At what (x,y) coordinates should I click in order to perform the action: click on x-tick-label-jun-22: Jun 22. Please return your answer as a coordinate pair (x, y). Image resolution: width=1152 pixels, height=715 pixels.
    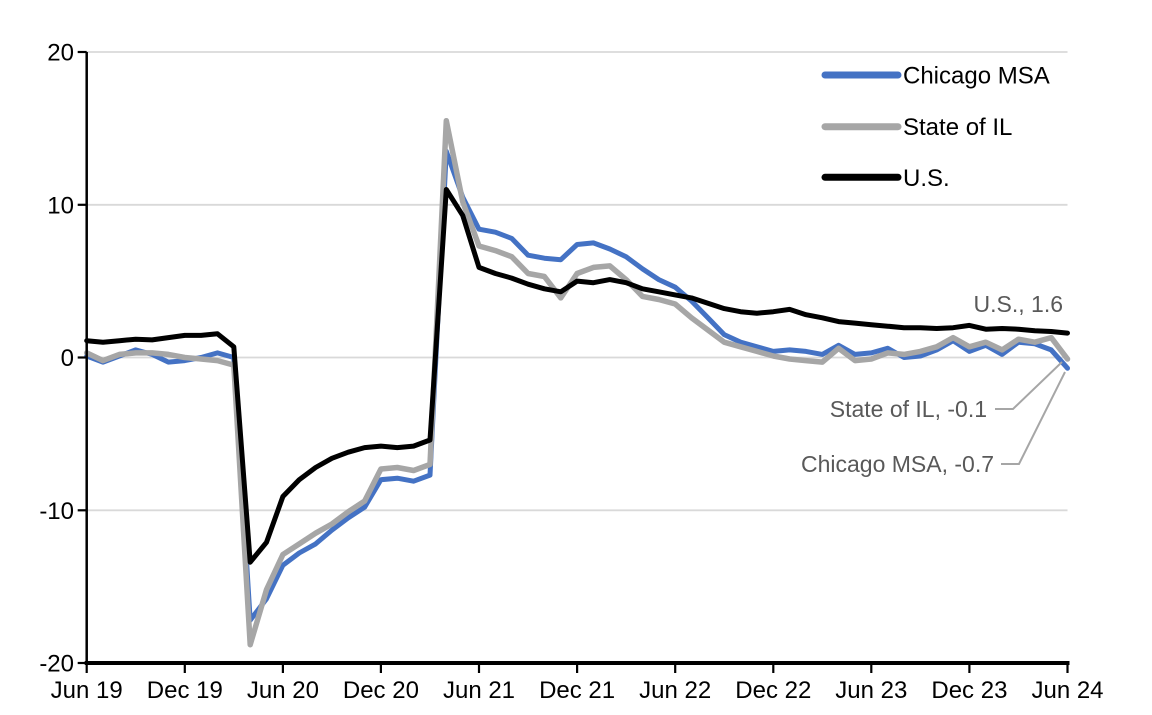
    Looking at the image, I should click on (675, 690).